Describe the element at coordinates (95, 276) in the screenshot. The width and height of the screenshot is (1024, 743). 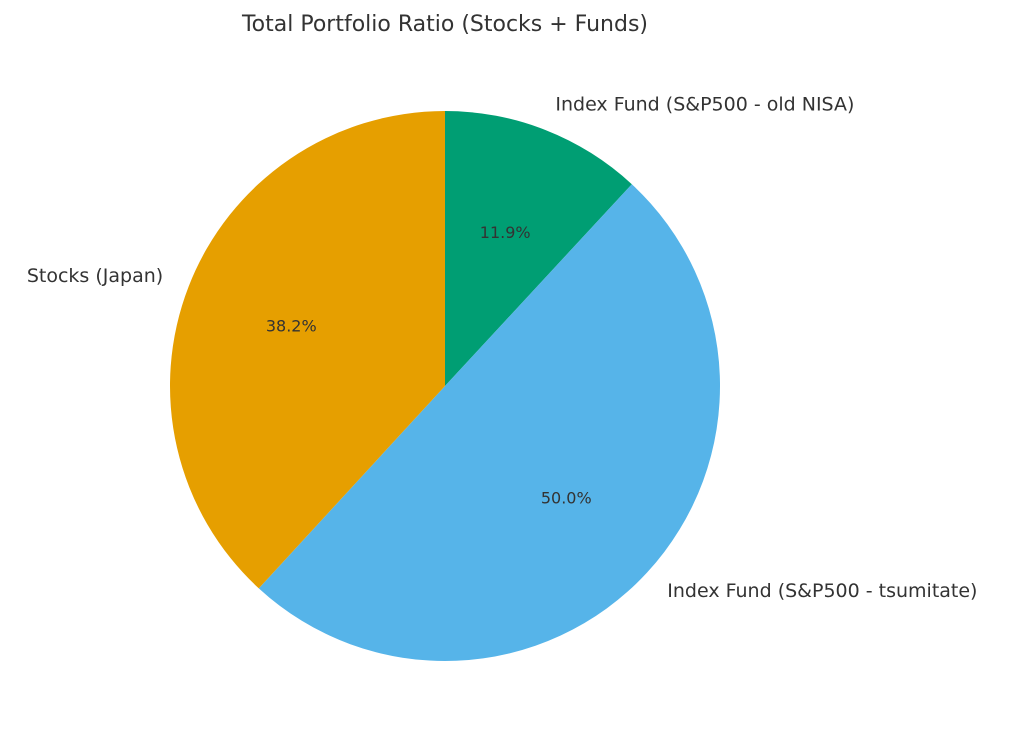
I see `slice-label: Stocks (Japan)` at that location.